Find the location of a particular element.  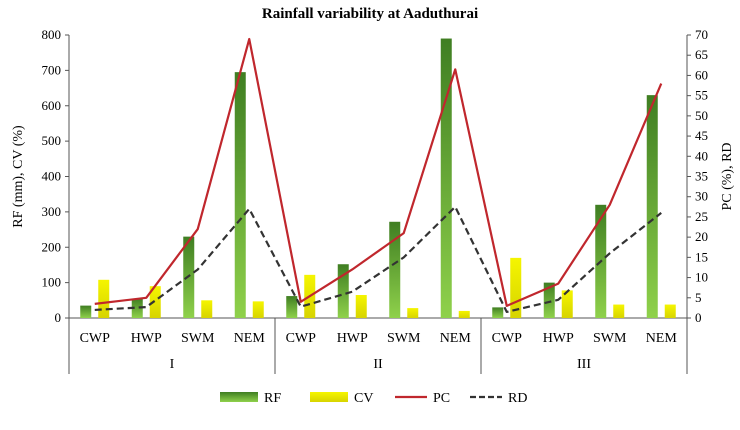

y-right-tick-label: 15 is located at coordinates (701, 256).